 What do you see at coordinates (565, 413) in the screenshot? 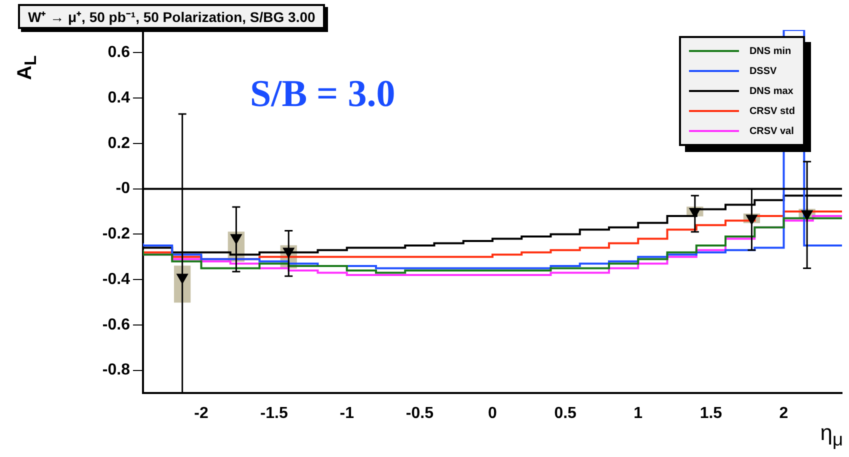
I see `x-tick-label: 0.5` at bounding box center [565, 413].